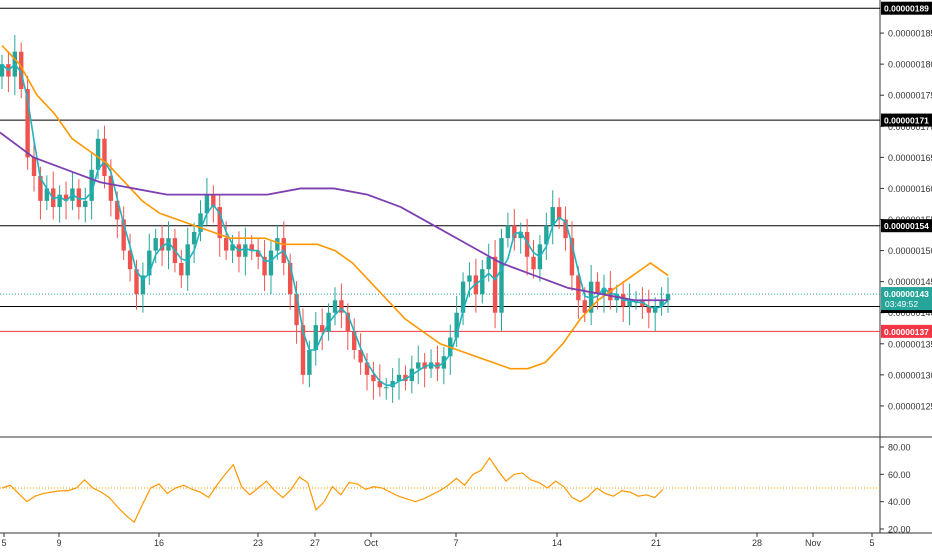 The height and width of the screenshot is (555, 932). I want to click on rsi-panel, so click(466, 495).